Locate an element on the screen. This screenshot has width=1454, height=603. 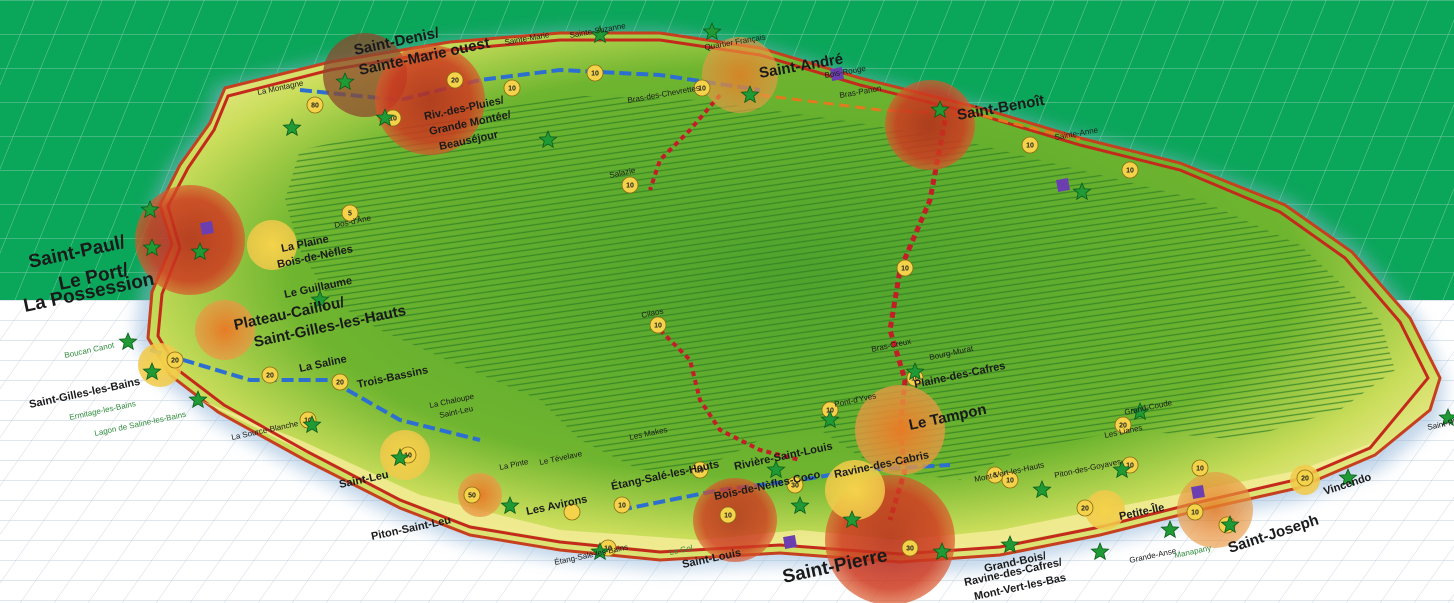
circle-ravine-cabris is located at coordinates (855, 490).